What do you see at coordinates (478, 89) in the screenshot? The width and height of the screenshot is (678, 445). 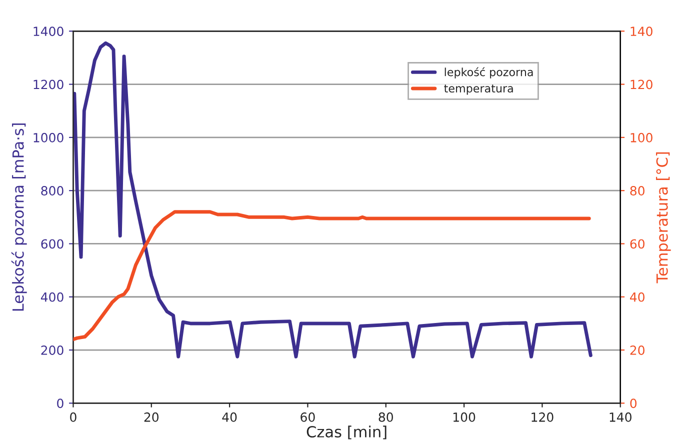 I see `legend-label: temperatura` at bounding box center [478, 89].